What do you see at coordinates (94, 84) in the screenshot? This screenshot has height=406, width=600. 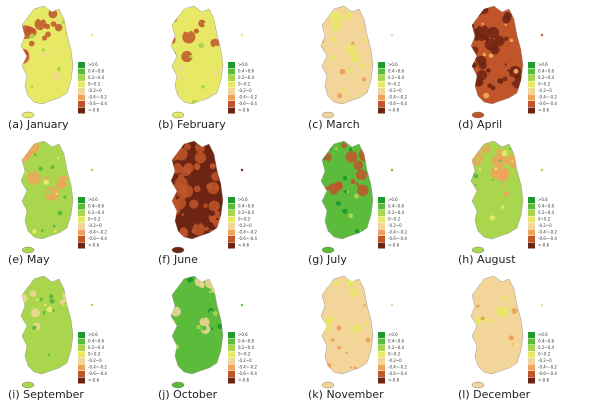 I see `legend-label: 0~0.2` at bounding box center [94, 84].